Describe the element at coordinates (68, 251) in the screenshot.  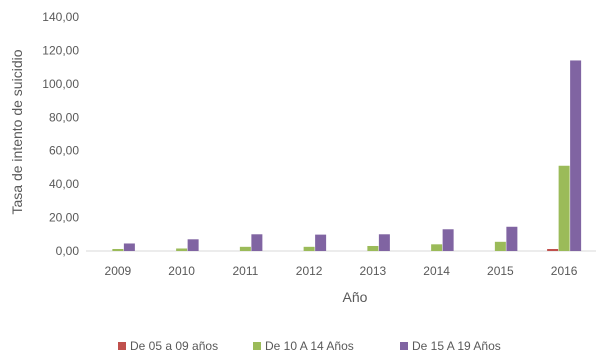
I see `y-tick-label: 0,00` at that location.